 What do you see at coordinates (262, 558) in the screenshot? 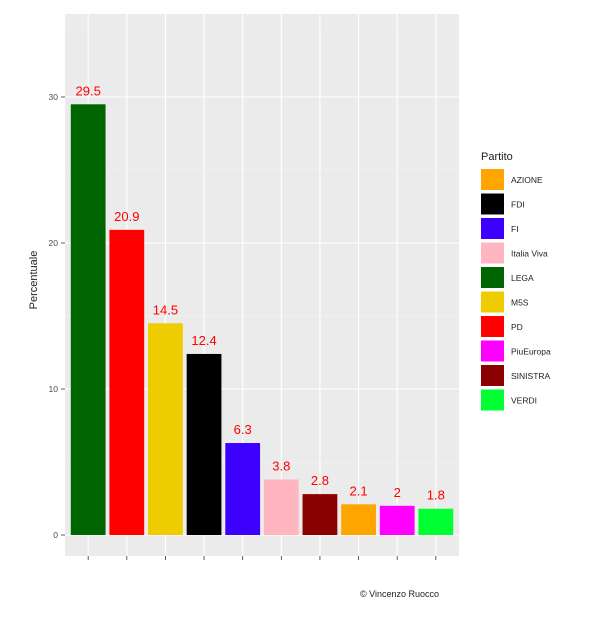
I see `x-axis` at bounding box center [262, 558].